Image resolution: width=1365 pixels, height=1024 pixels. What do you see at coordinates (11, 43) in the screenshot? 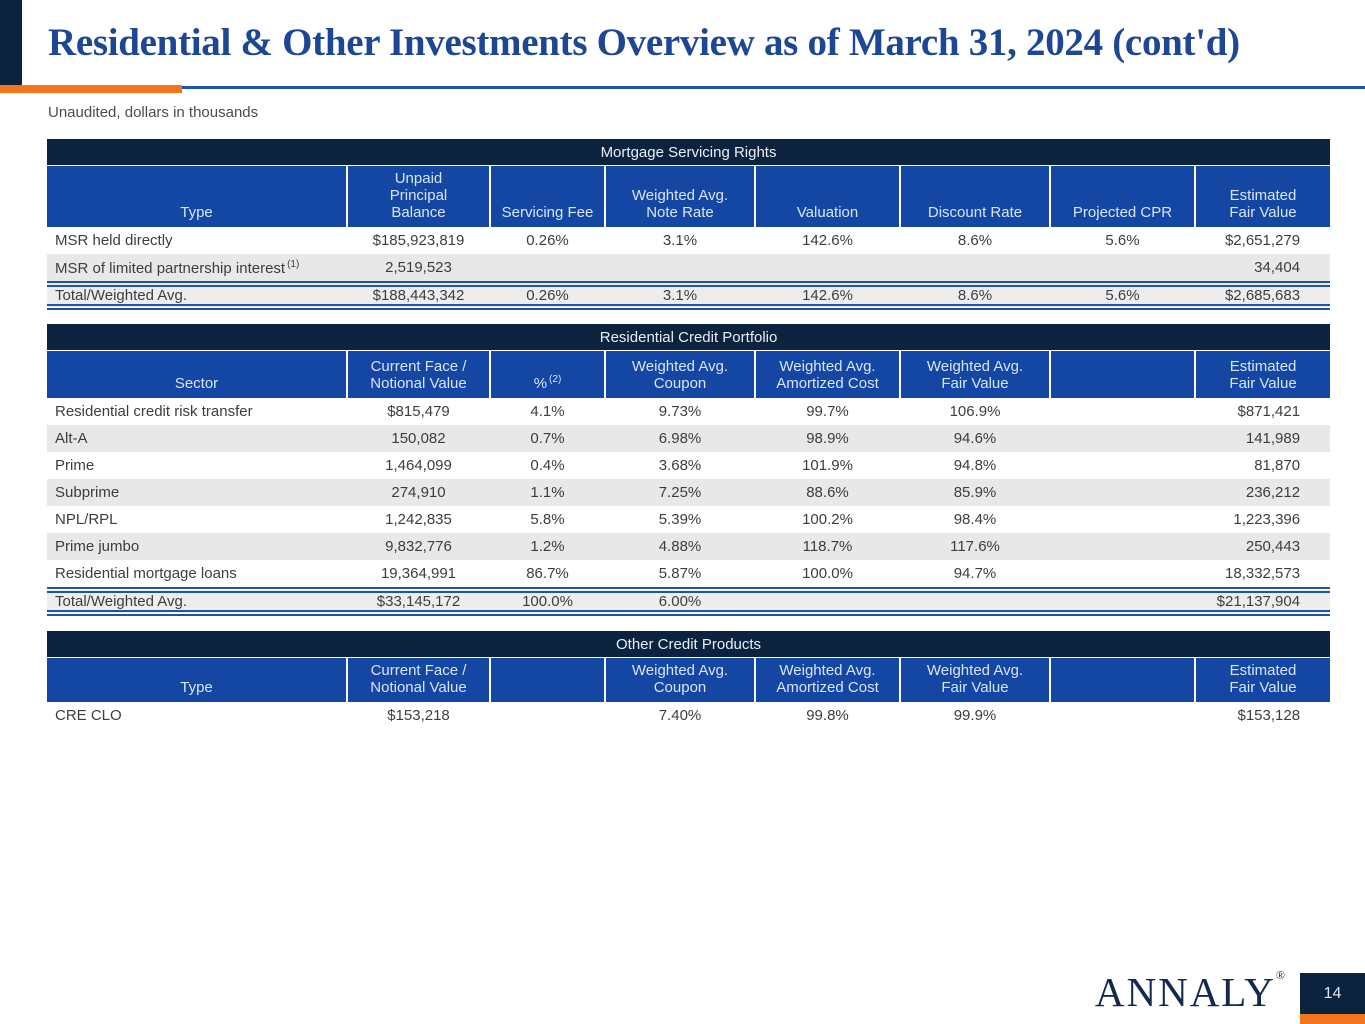
I see `left-accent-bar` at bounding box center [11, 43].